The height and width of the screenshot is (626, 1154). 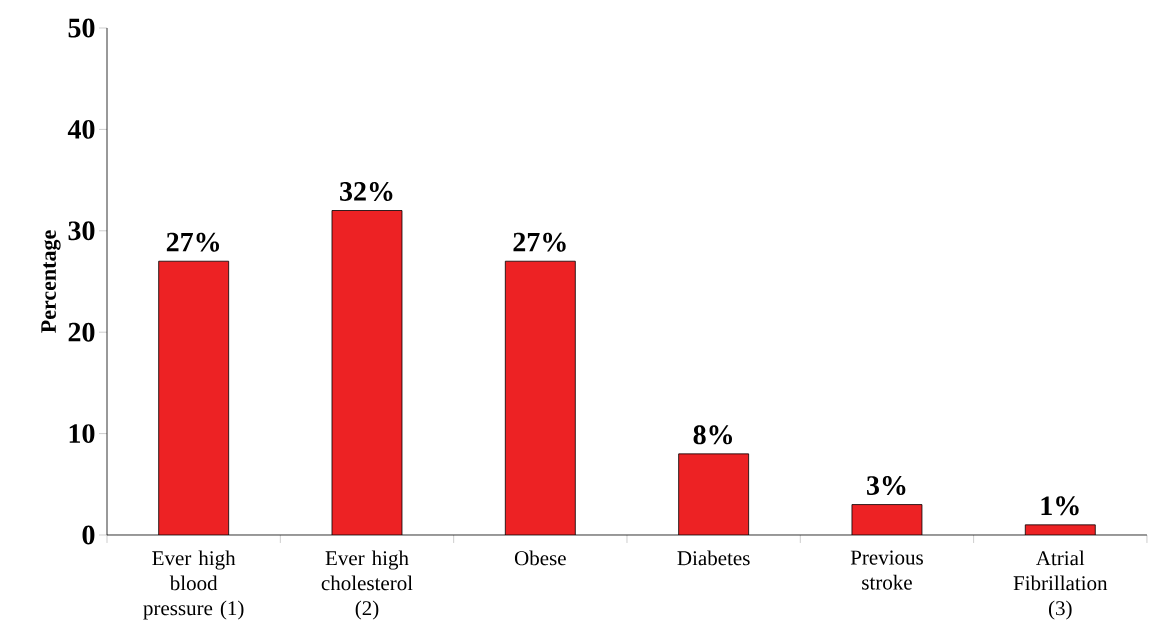 What do you see at coordinates (193, 585) in the screenshot?
I see `x-tick-label: Ever high blood pressure (1)` at bounding box center [193, 585].